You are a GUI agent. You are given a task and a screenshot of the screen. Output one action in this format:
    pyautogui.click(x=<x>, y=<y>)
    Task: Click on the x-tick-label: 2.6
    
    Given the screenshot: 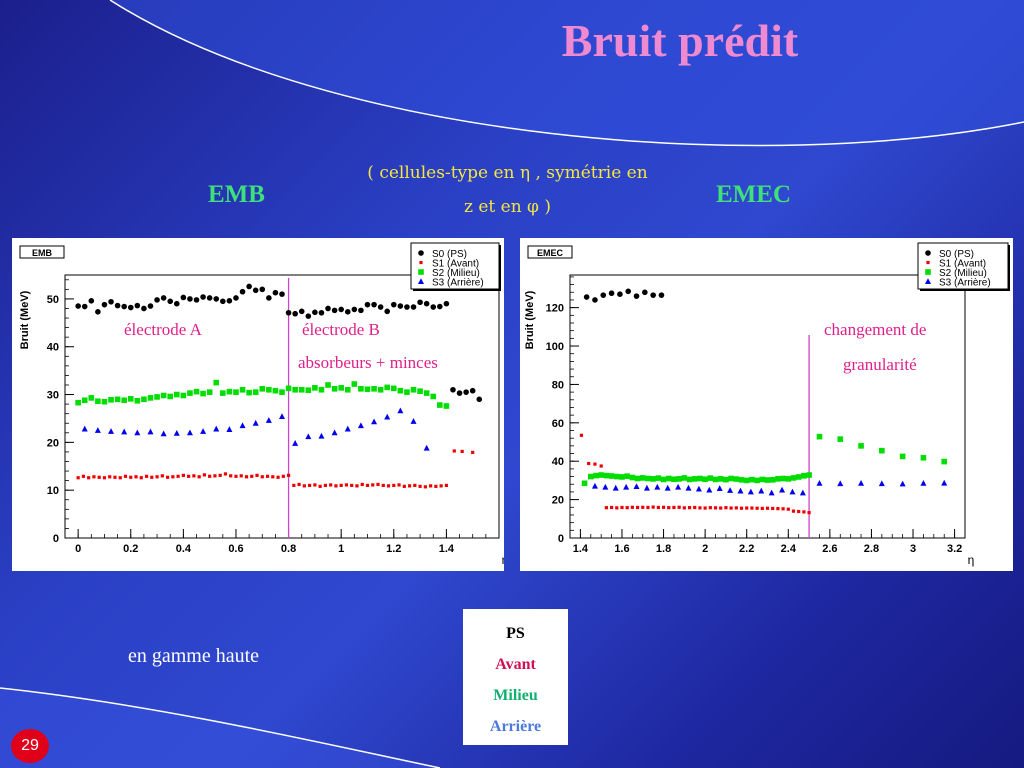 What is the action you would take?
    pyautogui.click(x=829, y=549)
    